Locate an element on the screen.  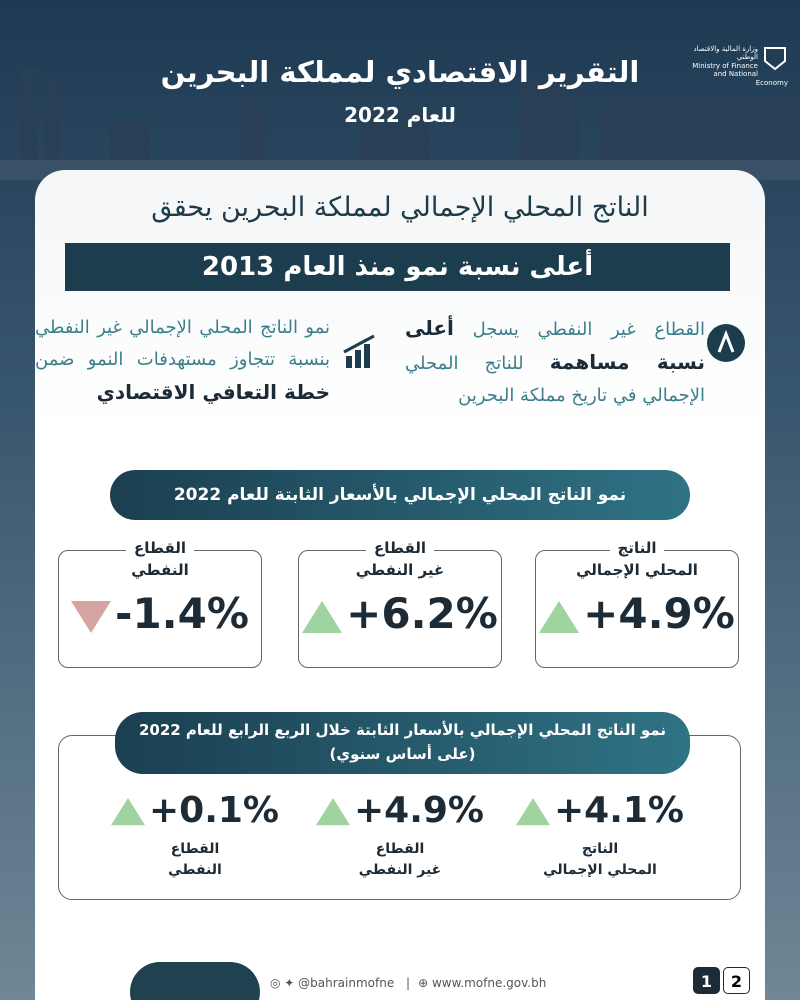
quarter-stat: +4.1% الناتج المحلي الإجمالي is located at coordinates (600, 835).